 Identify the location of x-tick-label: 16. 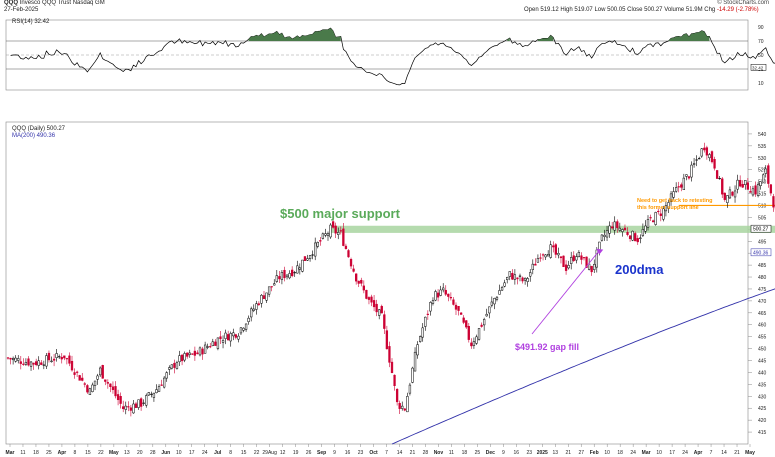
(517, 453).